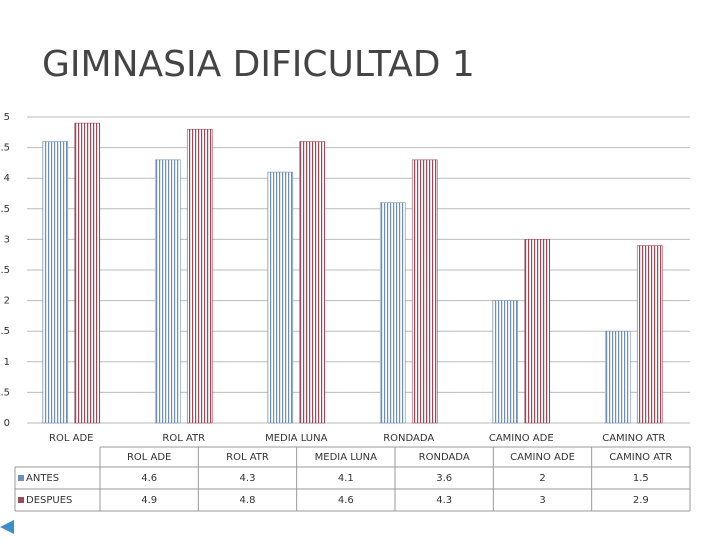  I want to click on table-header: RONDADA, so click(444, 457).